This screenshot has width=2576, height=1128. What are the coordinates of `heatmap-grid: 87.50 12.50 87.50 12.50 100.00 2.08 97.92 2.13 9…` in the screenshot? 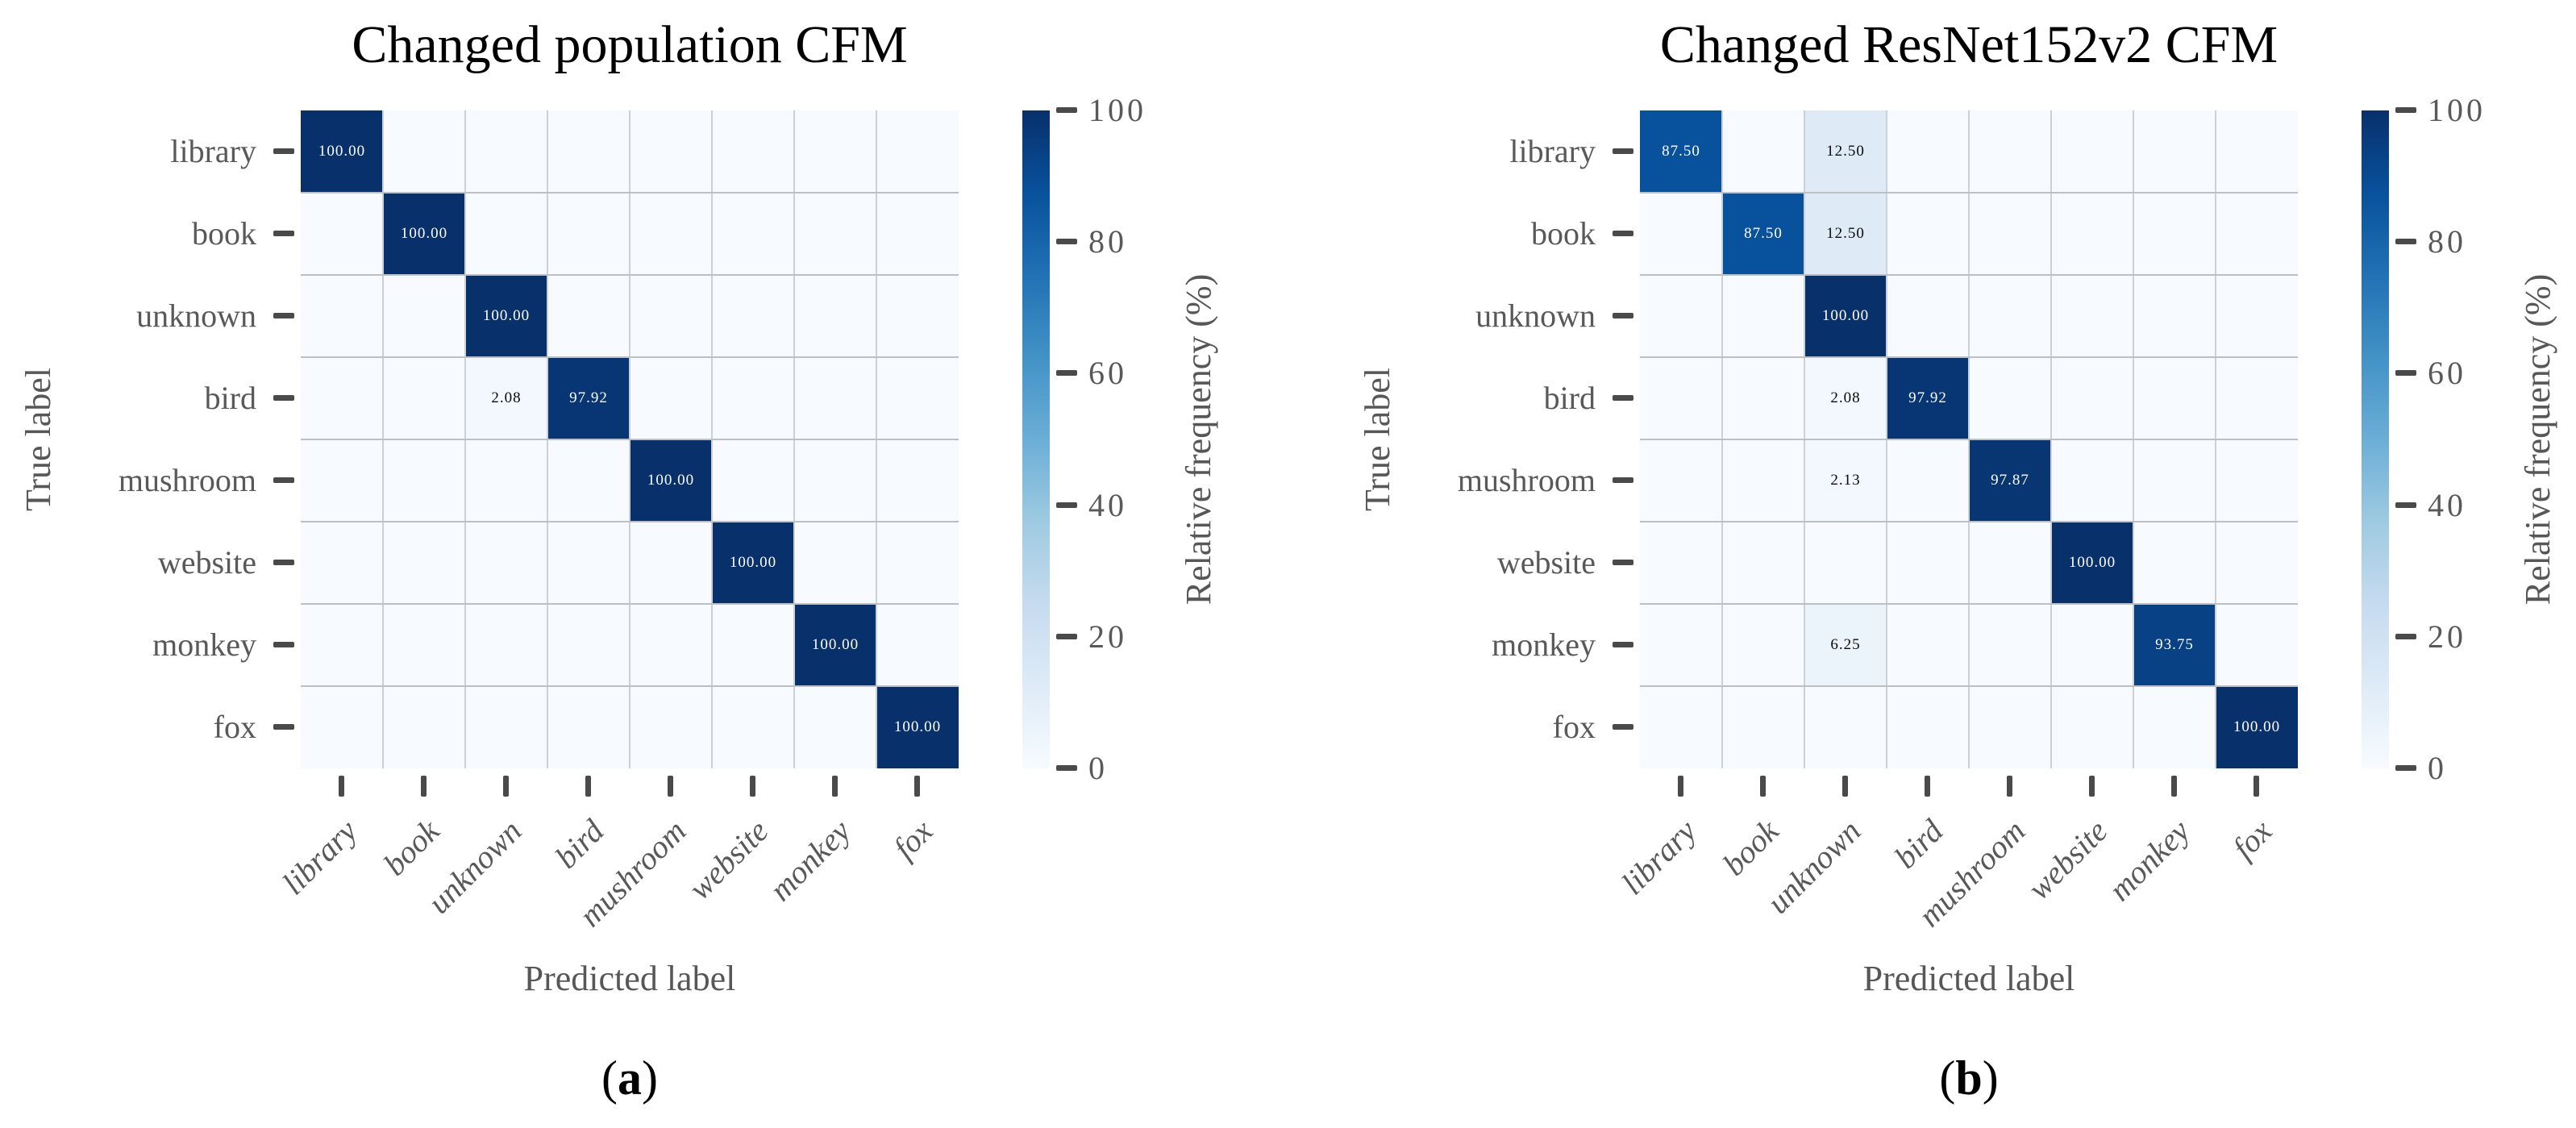 It's located at (1969, 439).